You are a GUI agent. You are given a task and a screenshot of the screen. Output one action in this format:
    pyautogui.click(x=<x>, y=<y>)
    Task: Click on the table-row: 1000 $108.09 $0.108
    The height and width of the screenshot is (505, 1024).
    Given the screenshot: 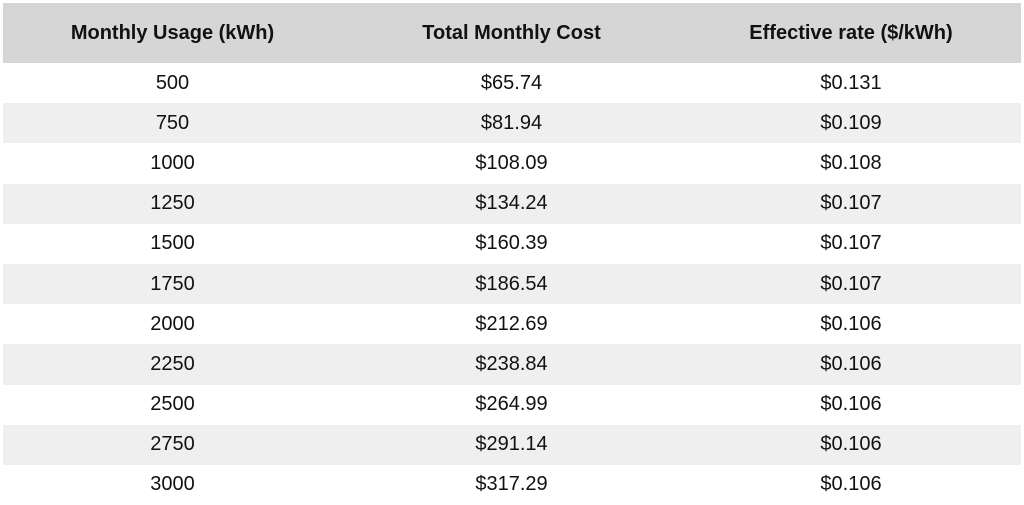 What is the action you would take?
    pyautogui.click(x=512, y=163)
    